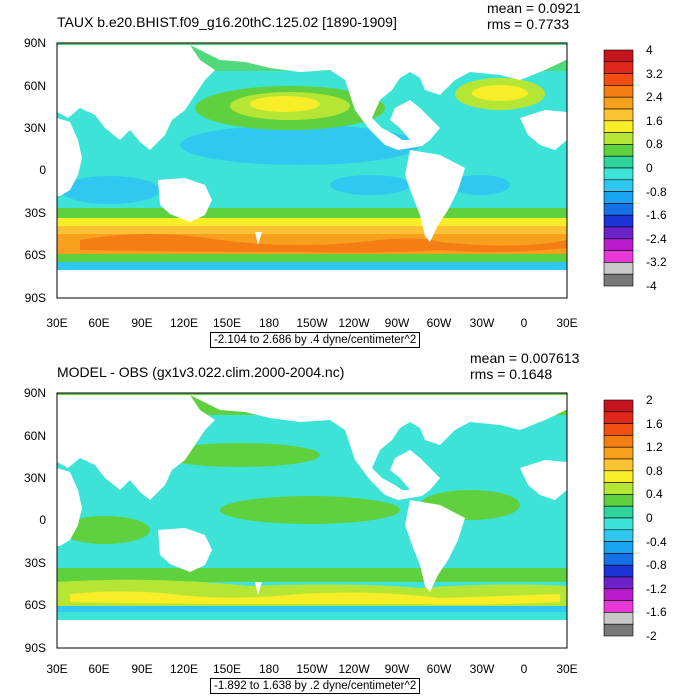 This screenshot has width=700, height=700. What do you see at coordinates (310, 510) in the screenshot?
I see `tropical-positive-region` at bounding box center [310, 510].